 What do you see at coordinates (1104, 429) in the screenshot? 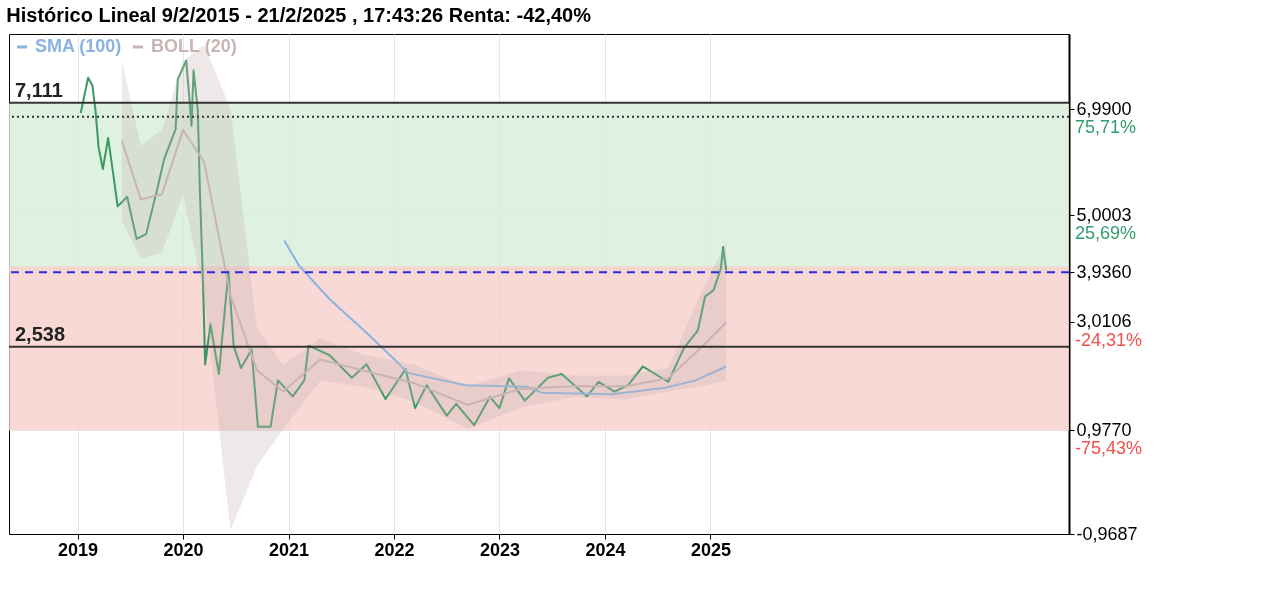
I see `y-tick-label: 0,9770` at bounding box center [1104, 429].